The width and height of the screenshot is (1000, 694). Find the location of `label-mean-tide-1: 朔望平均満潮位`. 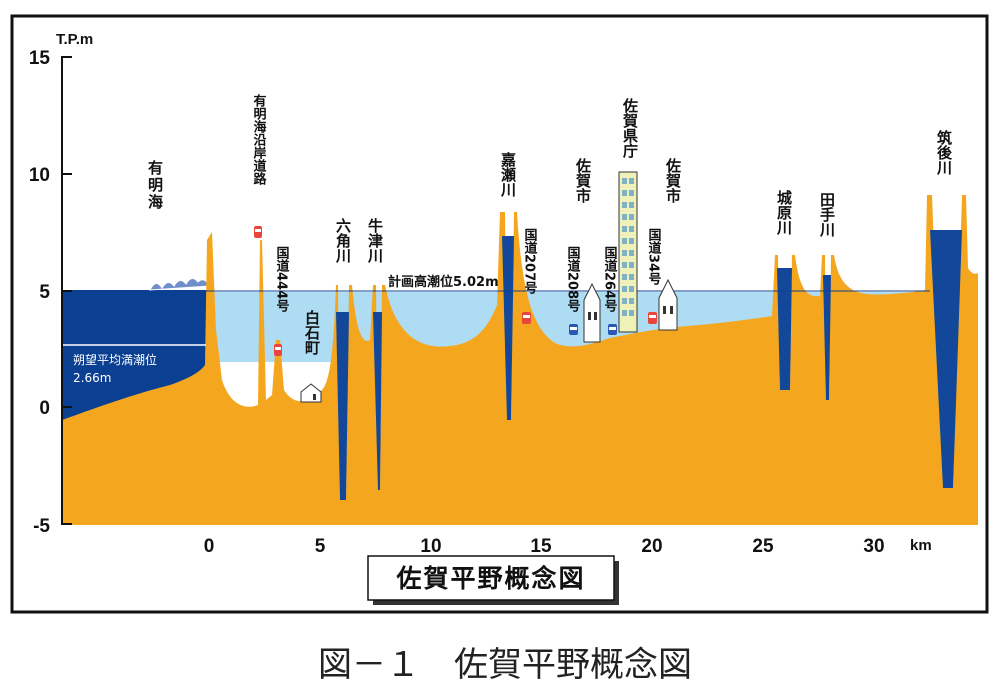

label-mean-tide-1: 朔望平均満潮位 is located at coordinates (115, 359).